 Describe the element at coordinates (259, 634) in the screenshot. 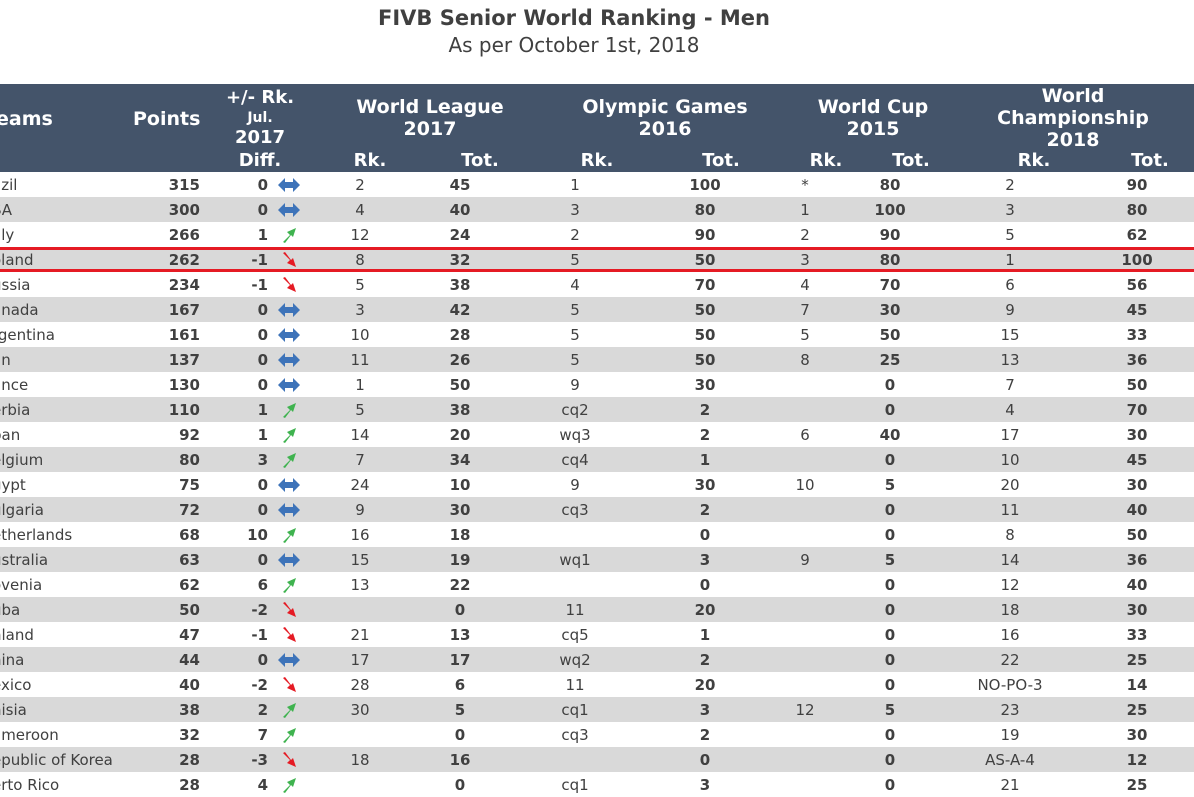

I see `rank-diff-cell: -1` at that location.